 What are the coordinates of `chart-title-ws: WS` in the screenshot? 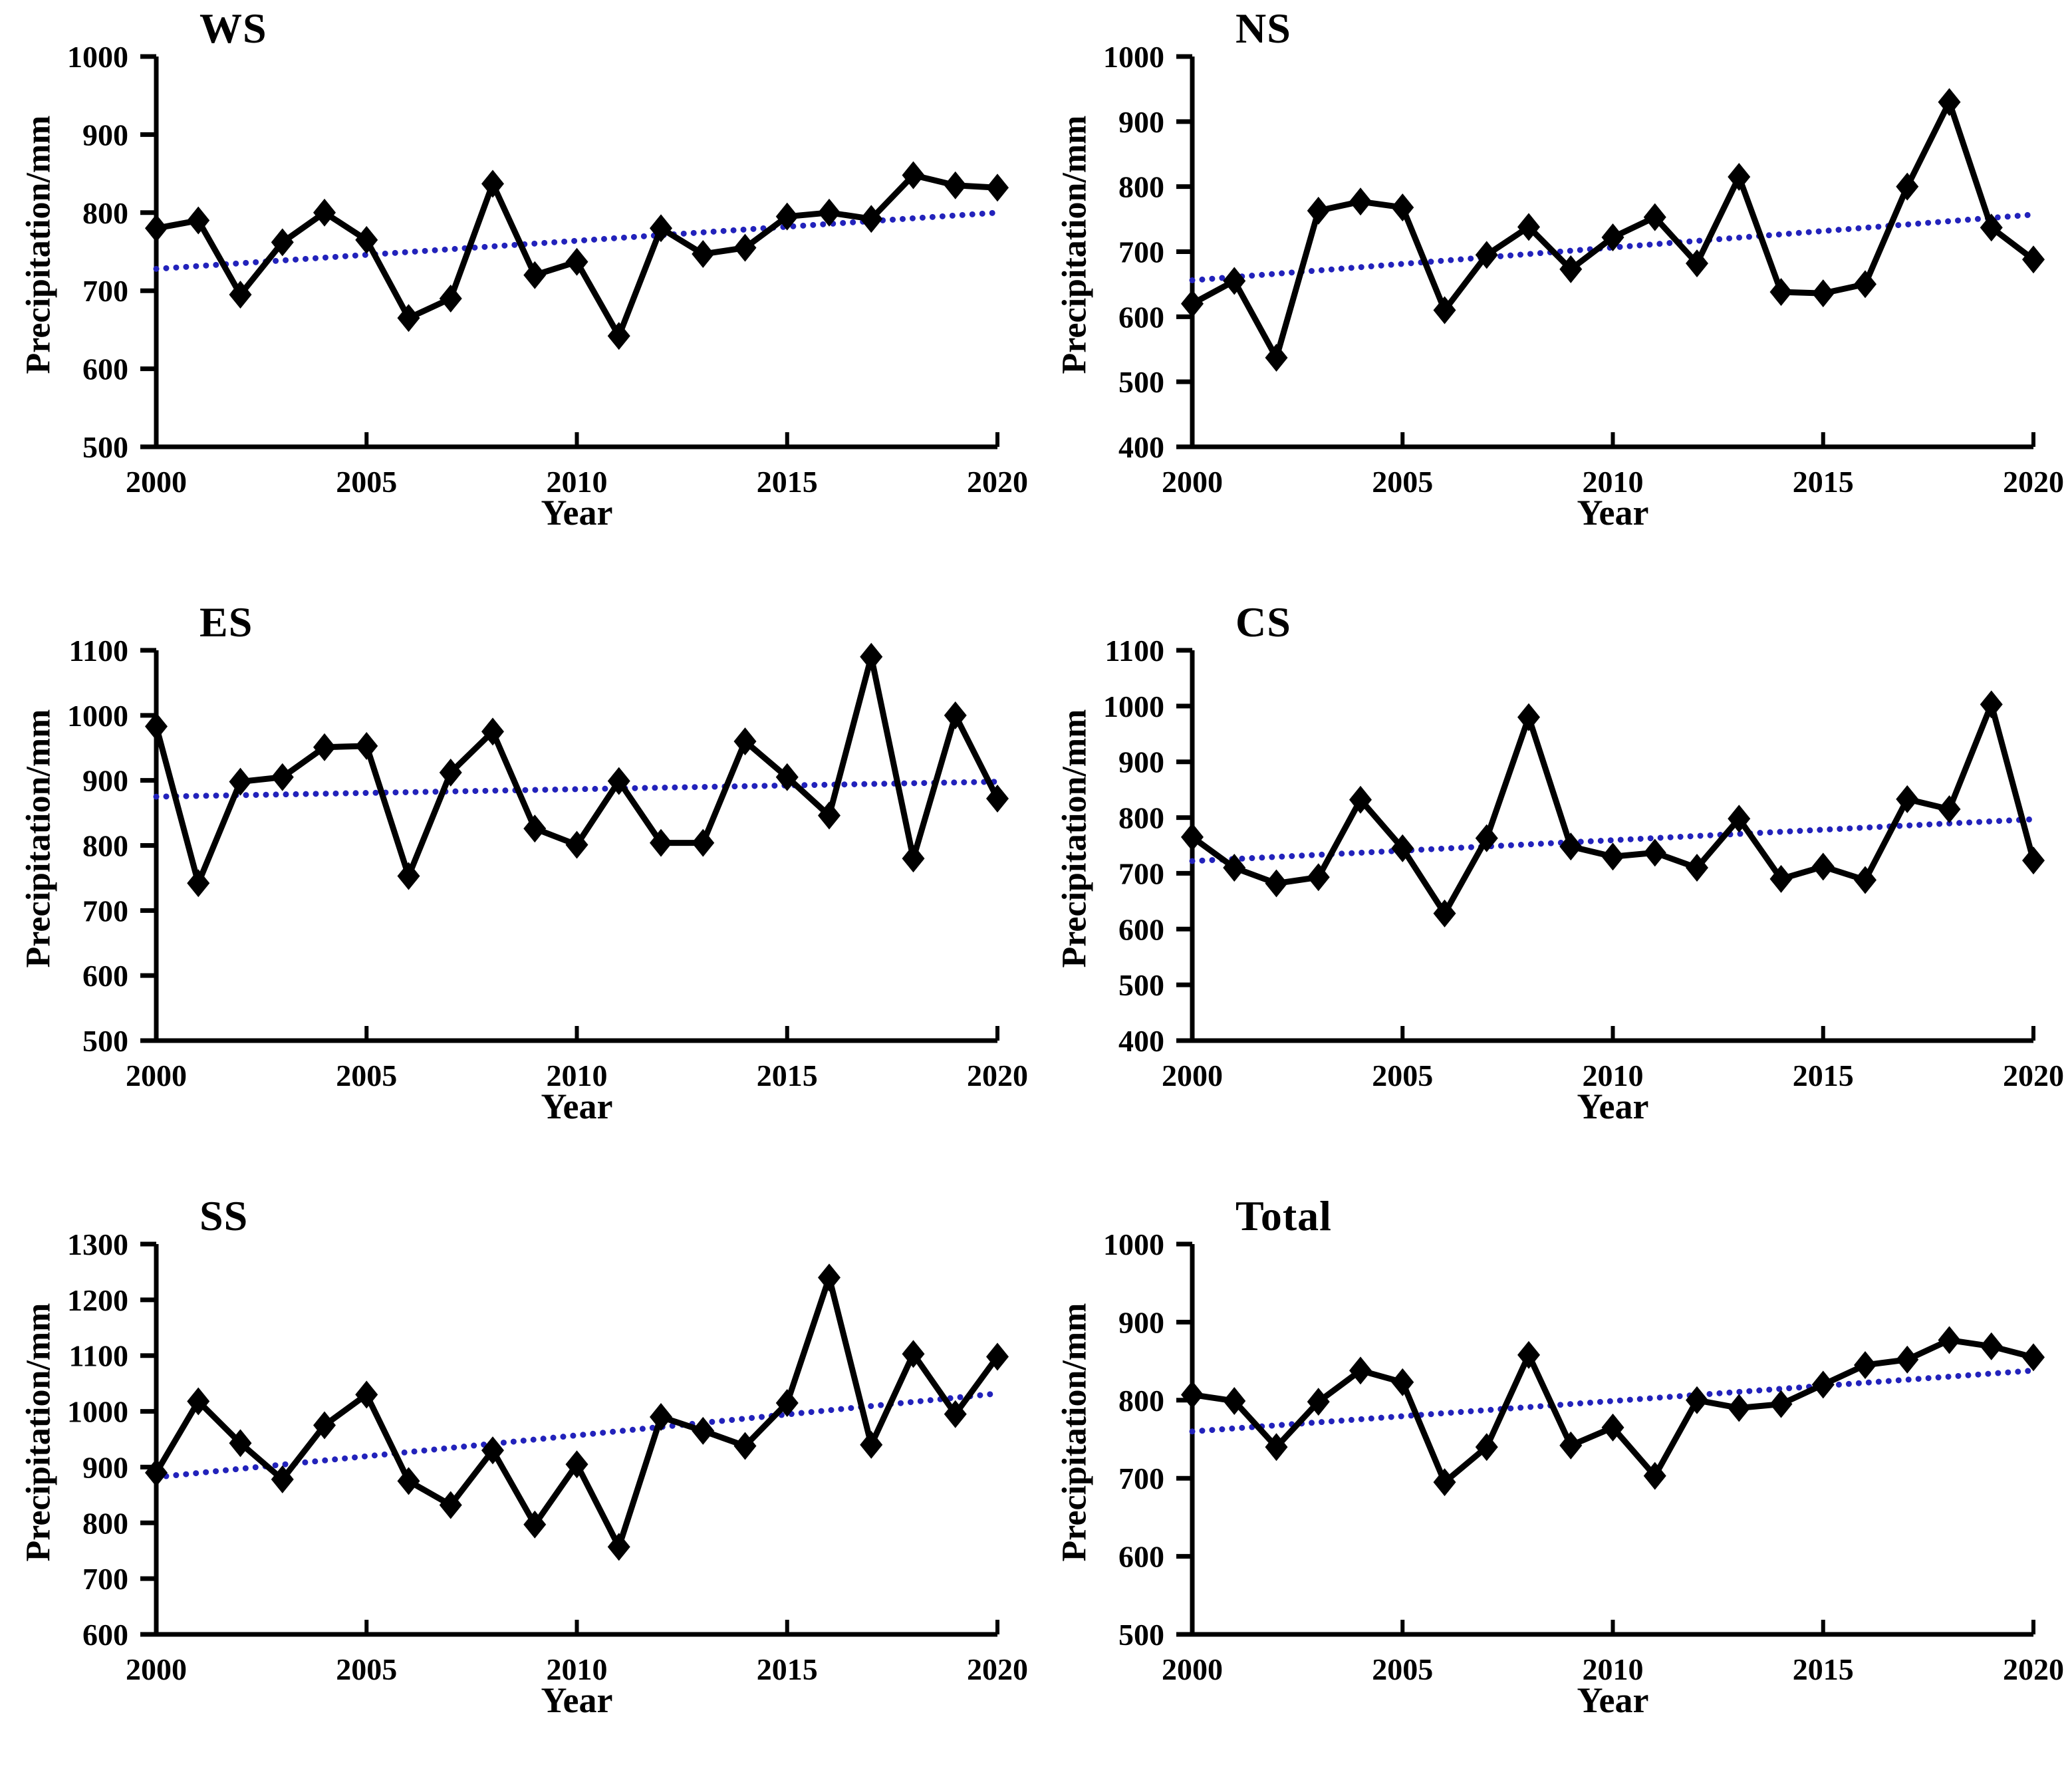 It's located at (233, 28).